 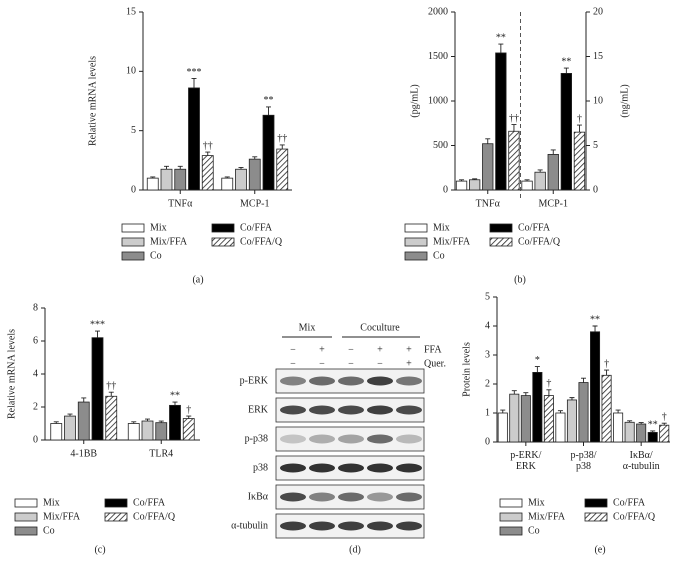 What do you see at coordinates (380, 327) in the screenshot?
I see `group-label: Coculture` at bounding box center [380, 327].